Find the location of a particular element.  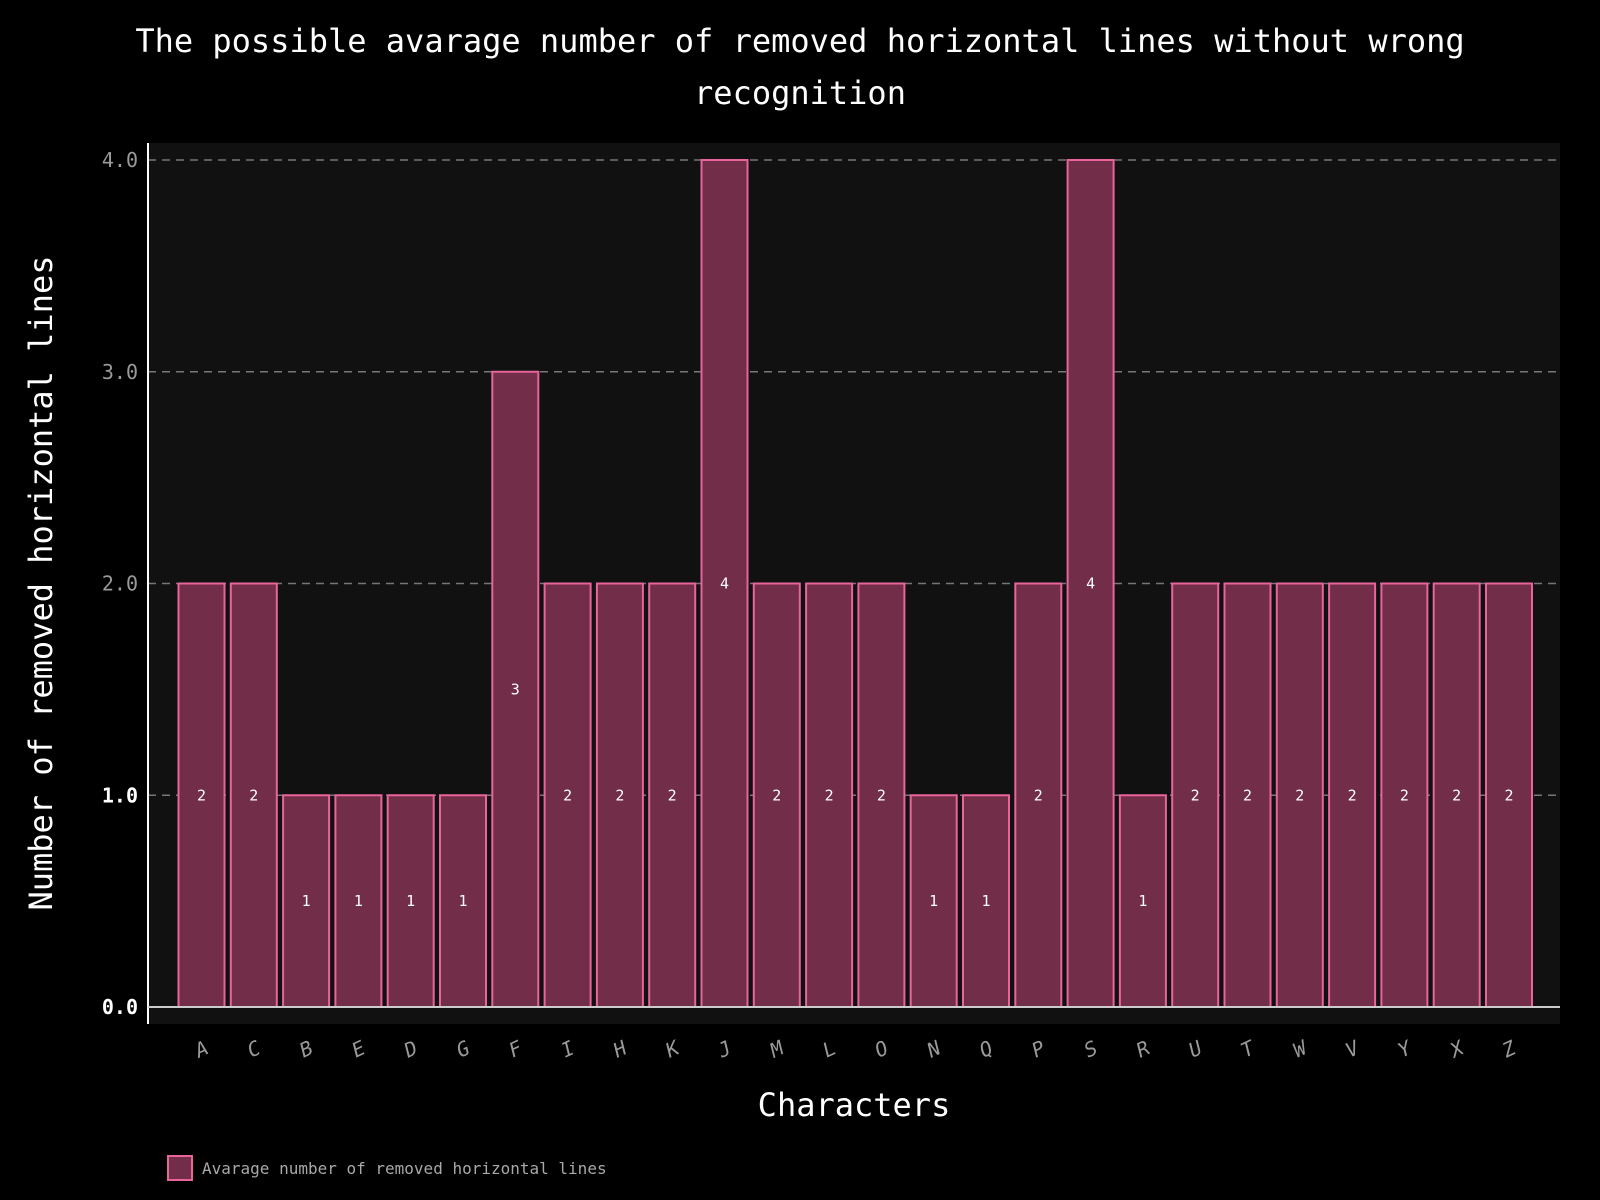

bar-k is located at coordinates (672, 795).